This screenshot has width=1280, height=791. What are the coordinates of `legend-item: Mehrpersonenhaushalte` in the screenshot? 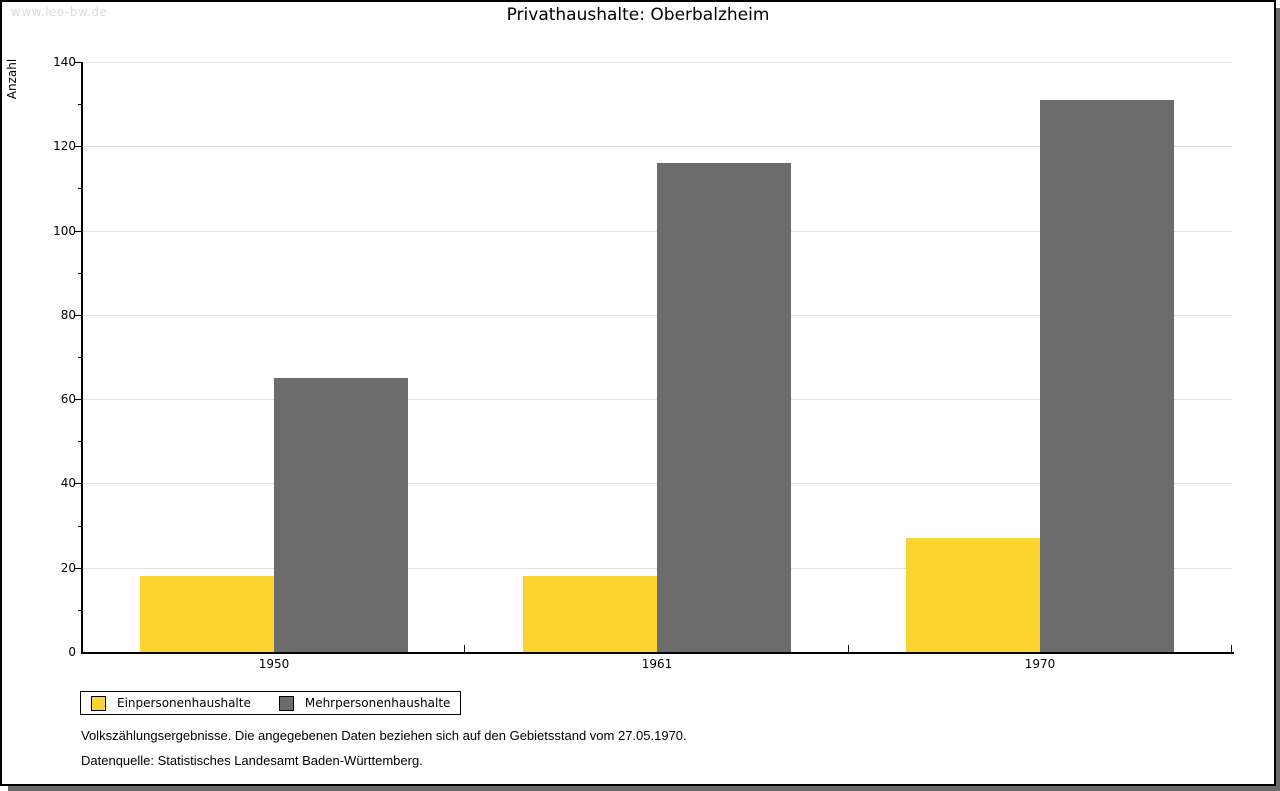 It's located at (364, 703).